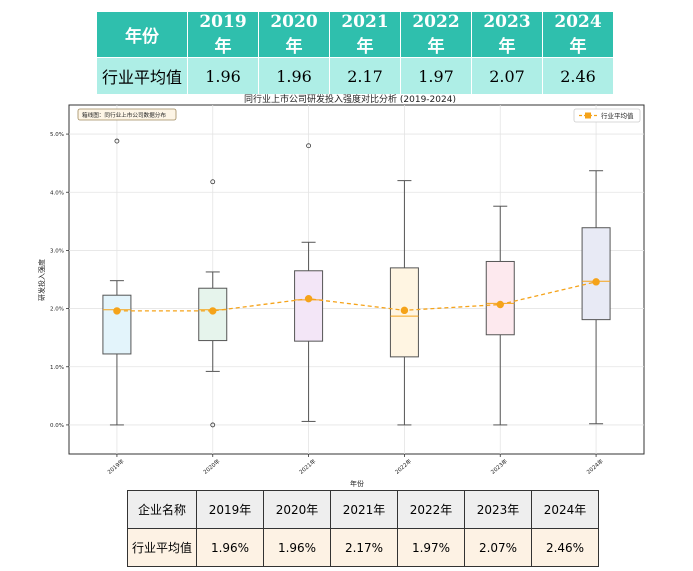  I want to click on x-axis-label: 年份, so click(357, 483).